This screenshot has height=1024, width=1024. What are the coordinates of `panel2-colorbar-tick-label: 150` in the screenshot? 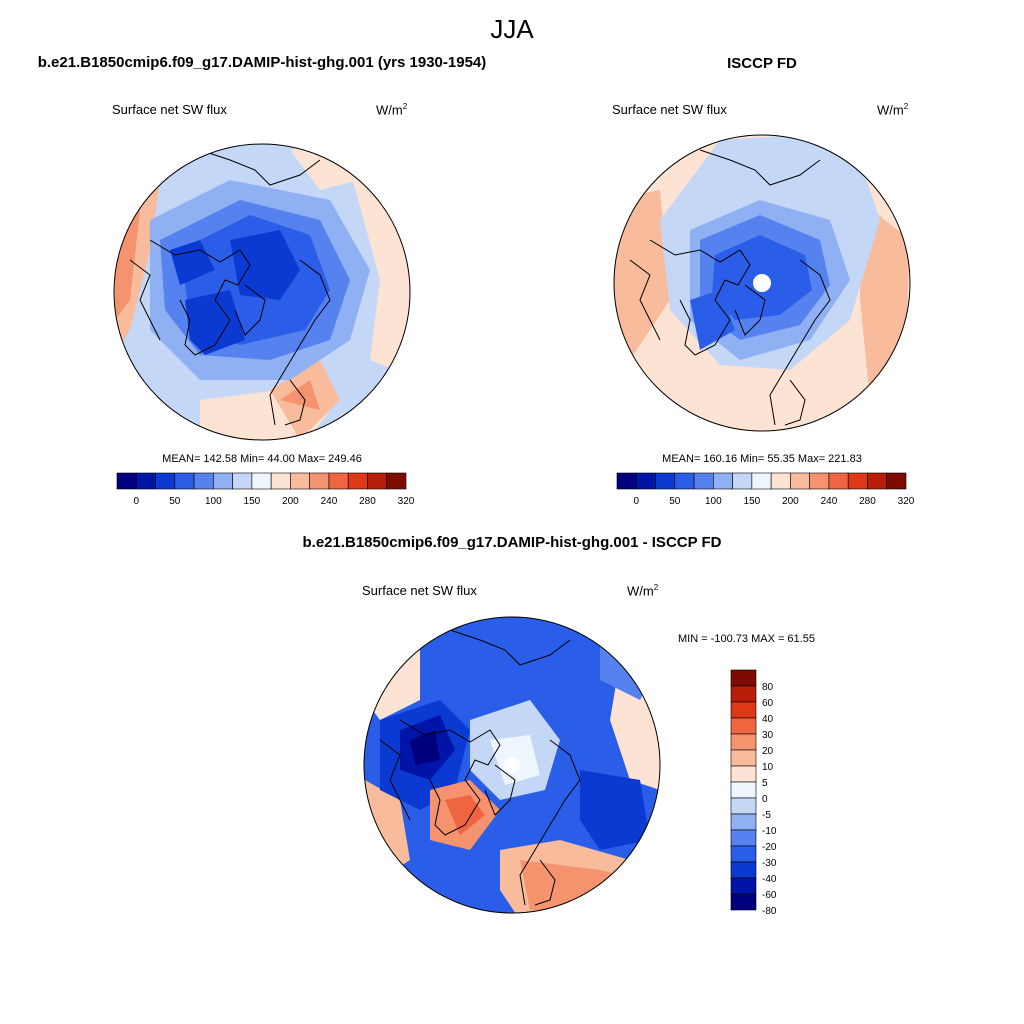 It's located at (752, 501).